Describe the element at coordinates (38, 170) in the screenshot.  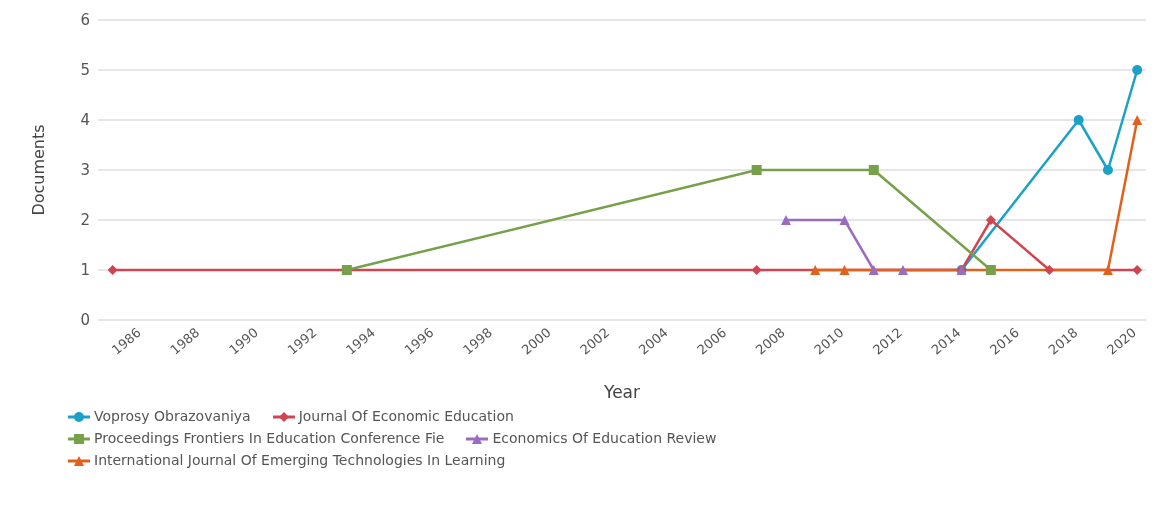
I see `y-axis-title: Documents` at that location.